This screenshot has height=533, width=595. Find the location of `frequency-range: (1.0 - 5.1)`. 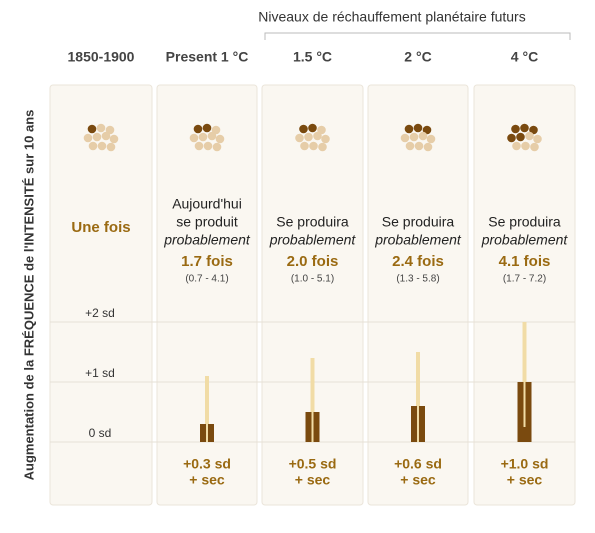

frequency-range: (1.0 - 5.1) is located at coordinates (312, 279).